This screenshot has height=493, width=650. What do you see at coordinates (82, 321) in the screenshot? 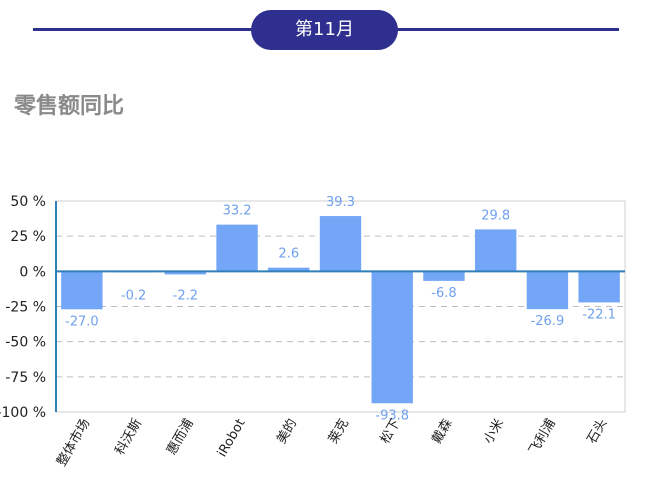
I see `data-label: -27.0` at bounding box center [82, 321].